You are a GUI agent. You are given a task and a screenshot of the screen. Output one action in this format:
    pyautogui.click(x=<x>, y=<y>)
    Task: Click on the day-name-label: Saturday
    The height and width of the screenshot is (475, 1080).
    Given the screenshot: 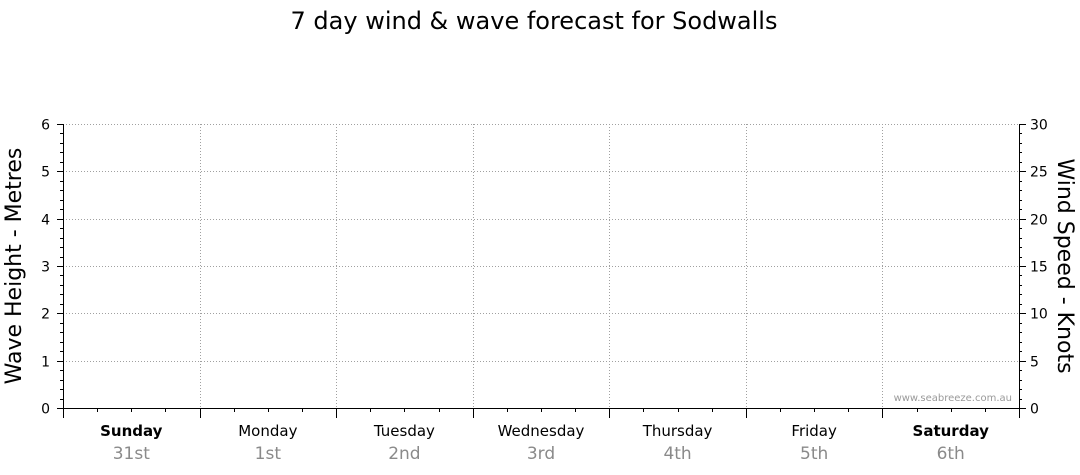 What is the action you would take?
    pyautogui.click(x=951, y=431)
    